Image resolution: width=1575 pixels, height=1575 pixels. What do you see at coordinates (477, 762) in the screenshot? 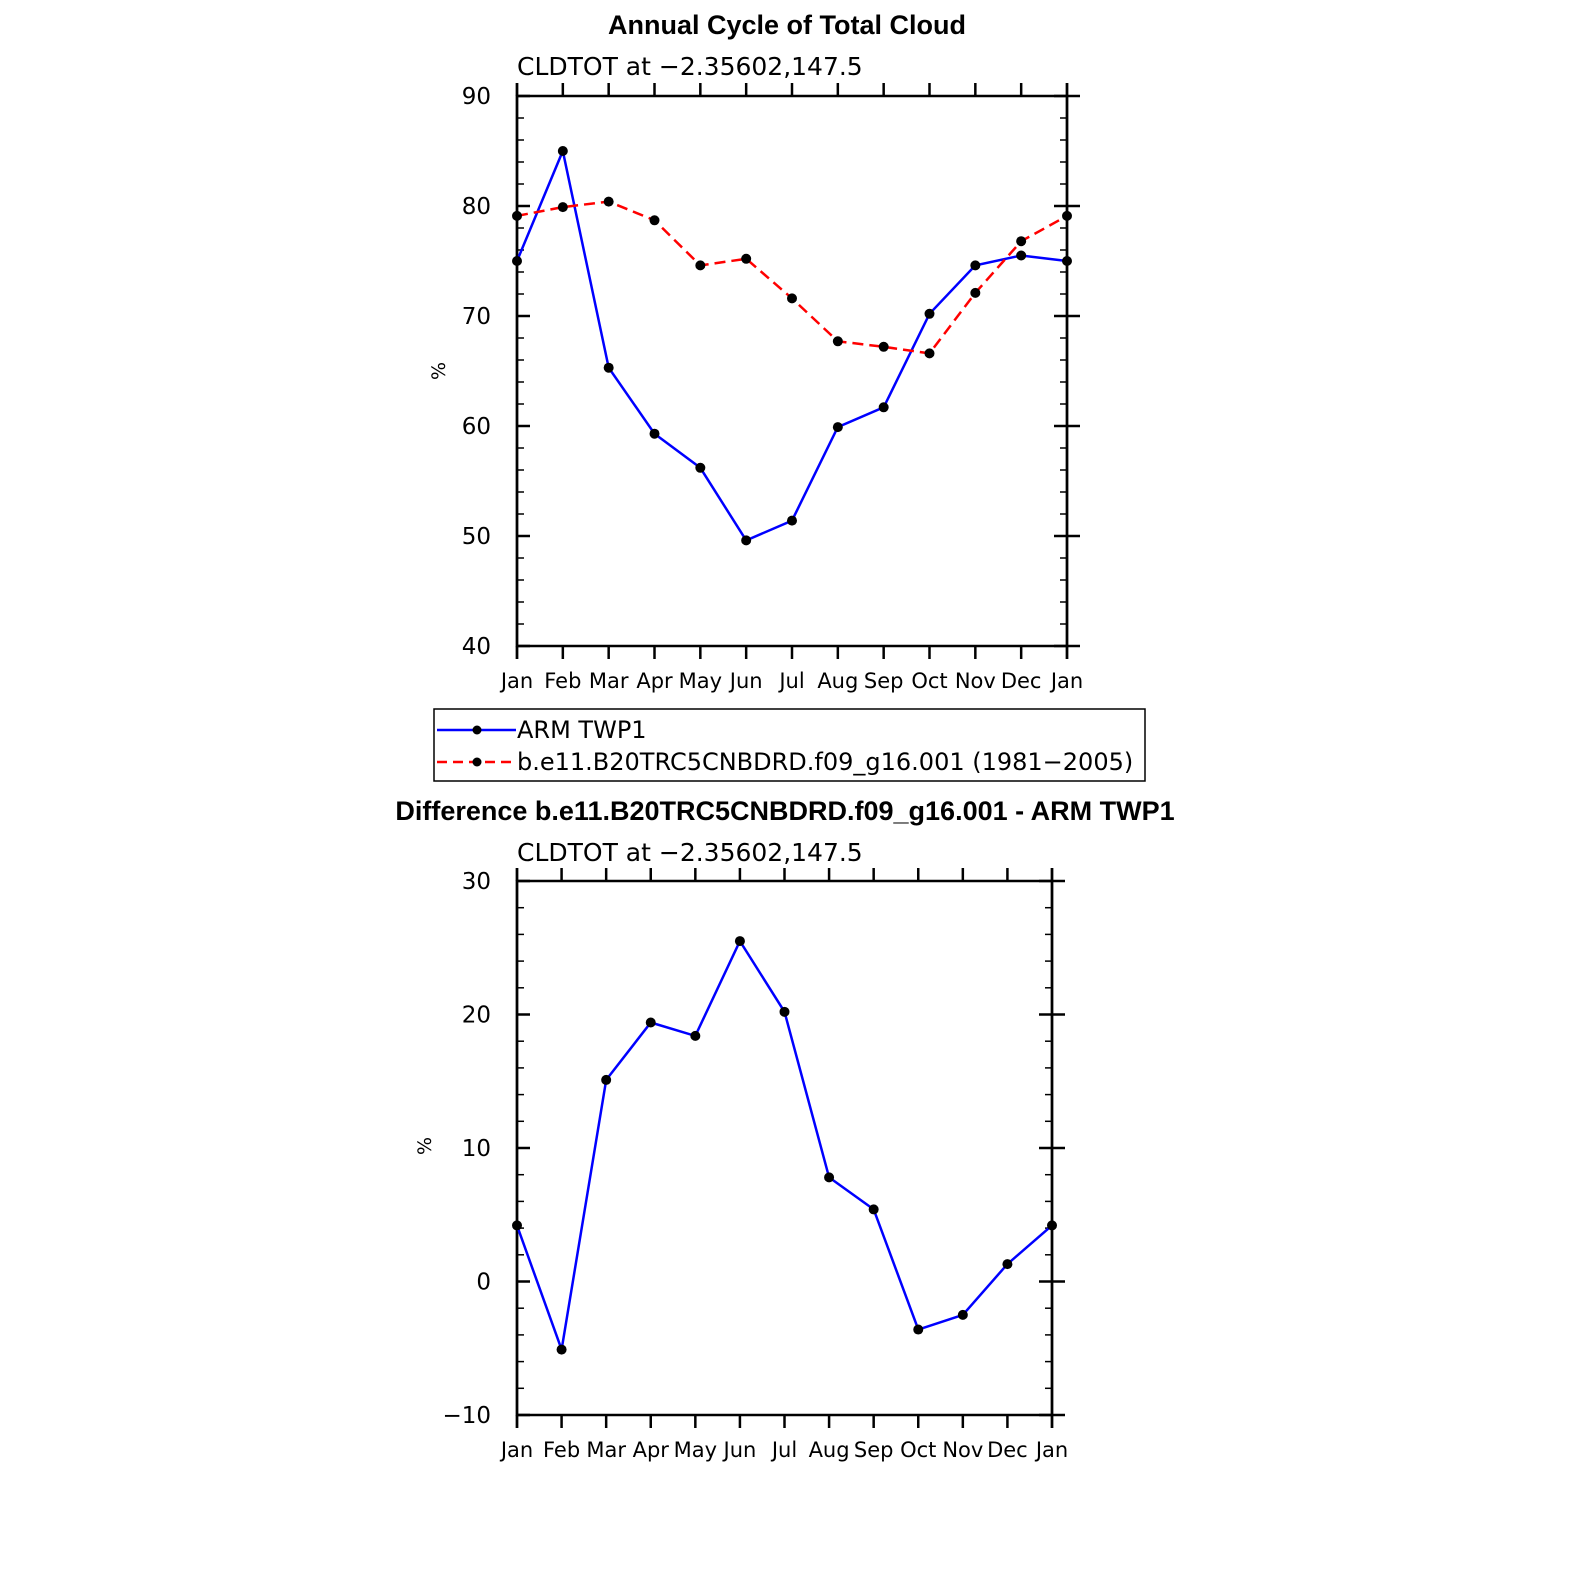
I see `legend-marker-model` at bounding box center [477, 762].